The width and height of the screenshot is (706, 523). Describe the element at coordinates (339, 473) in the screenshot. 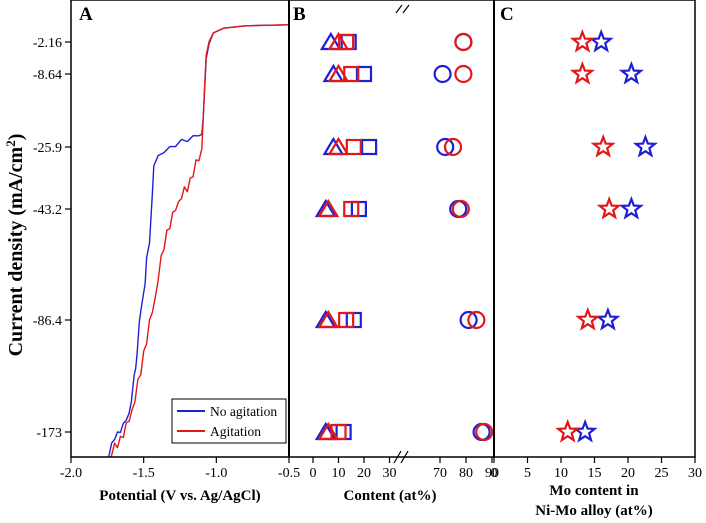

I see `x-tick-label-b: 10` at that location.